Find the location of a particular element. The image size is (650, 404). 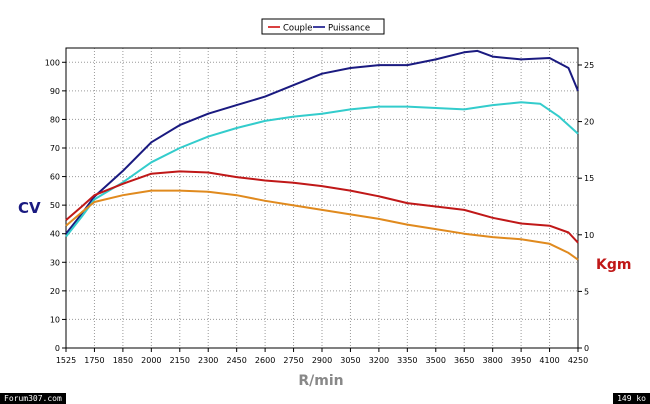

y-axis-label-right: Kgm is located at coordinates (613, 265).